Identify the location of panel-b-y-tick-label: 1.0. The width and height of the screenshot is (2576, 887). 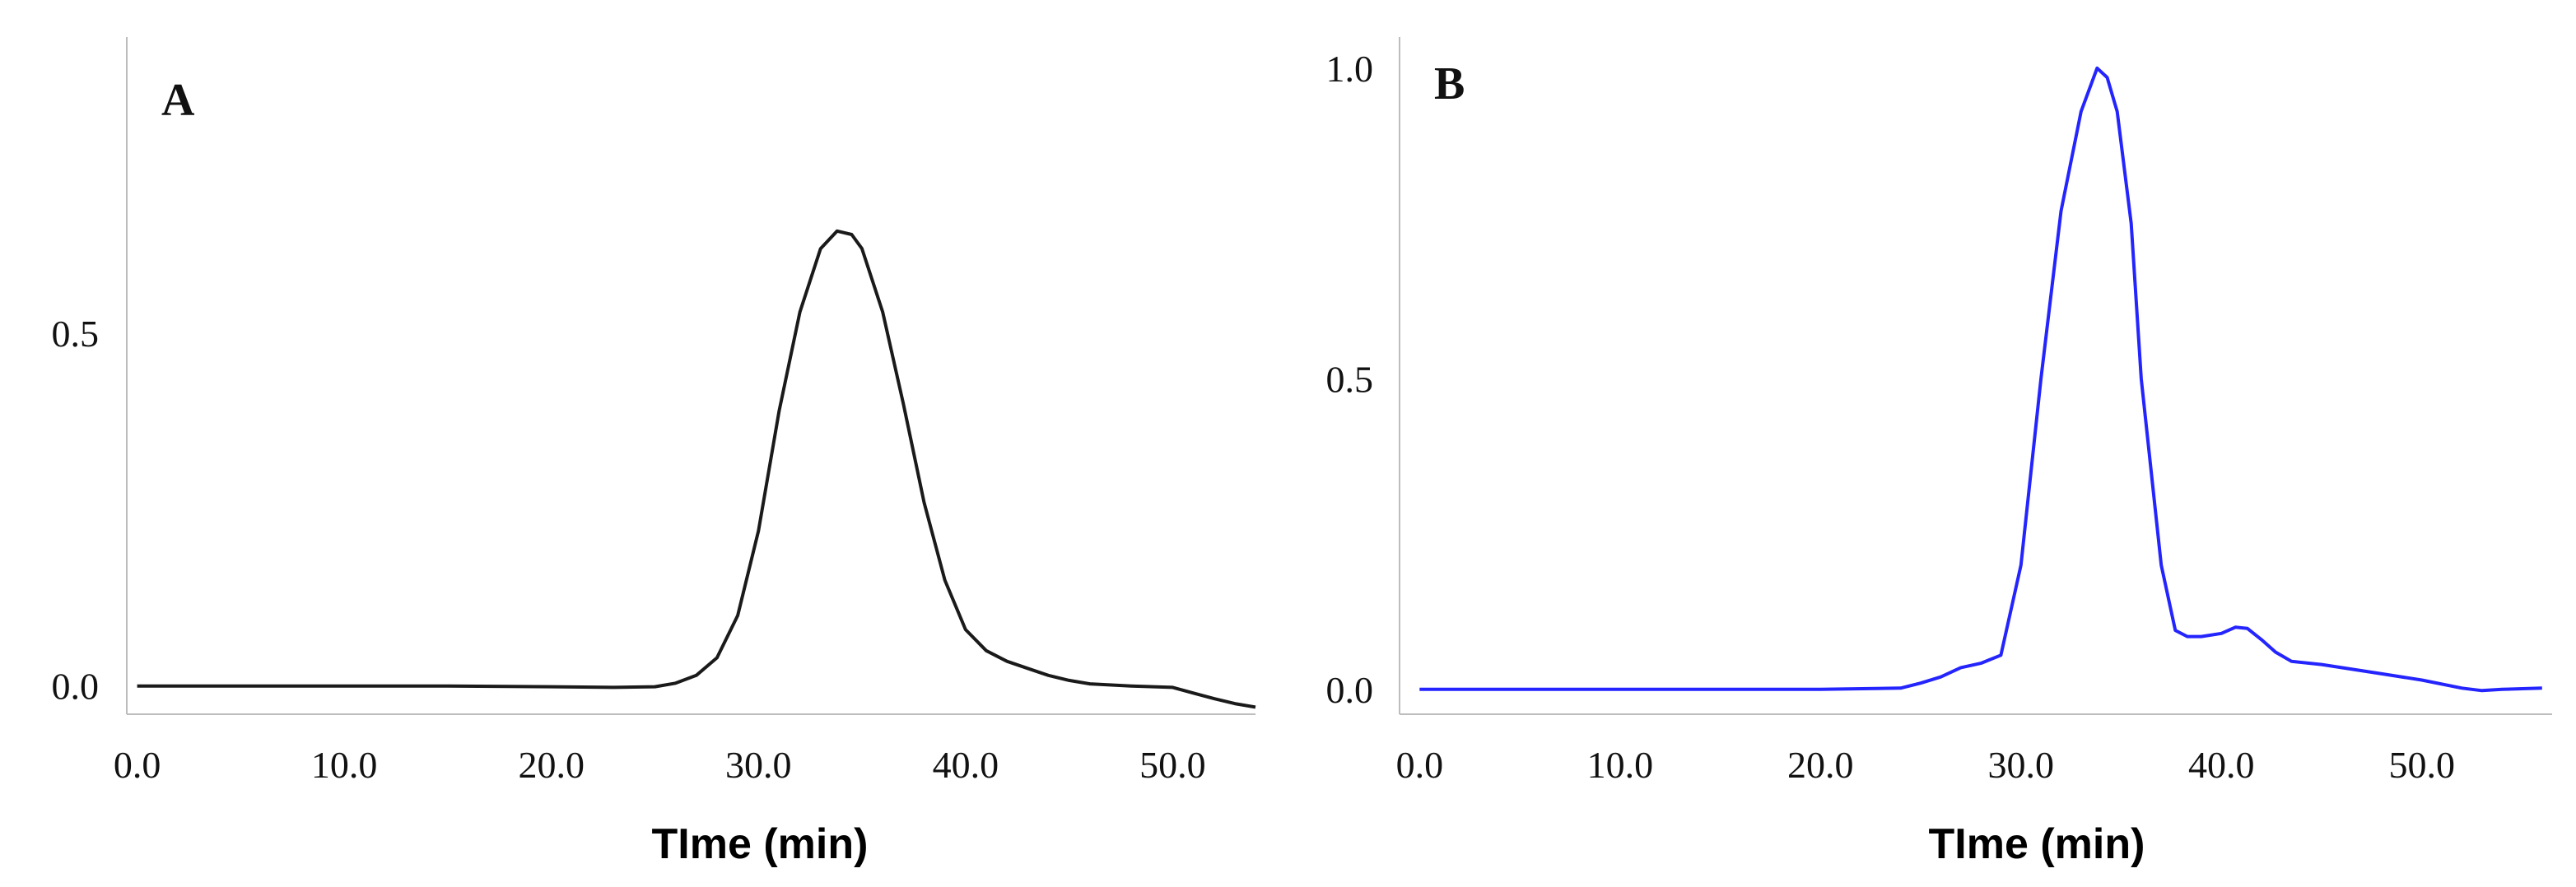
(1350, 69).